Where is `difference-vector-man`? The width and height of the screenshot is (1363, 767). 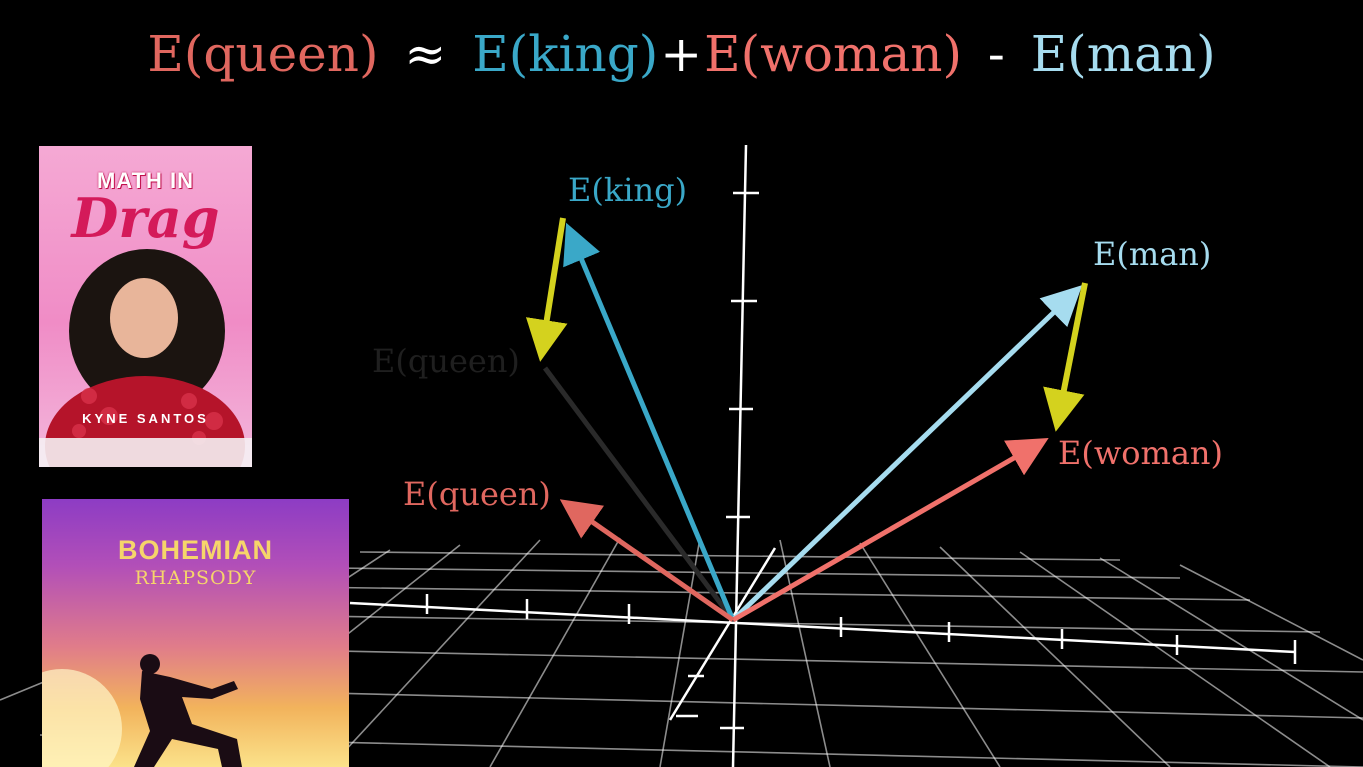 difference-vector-man is located at coordinates (1065, 357).